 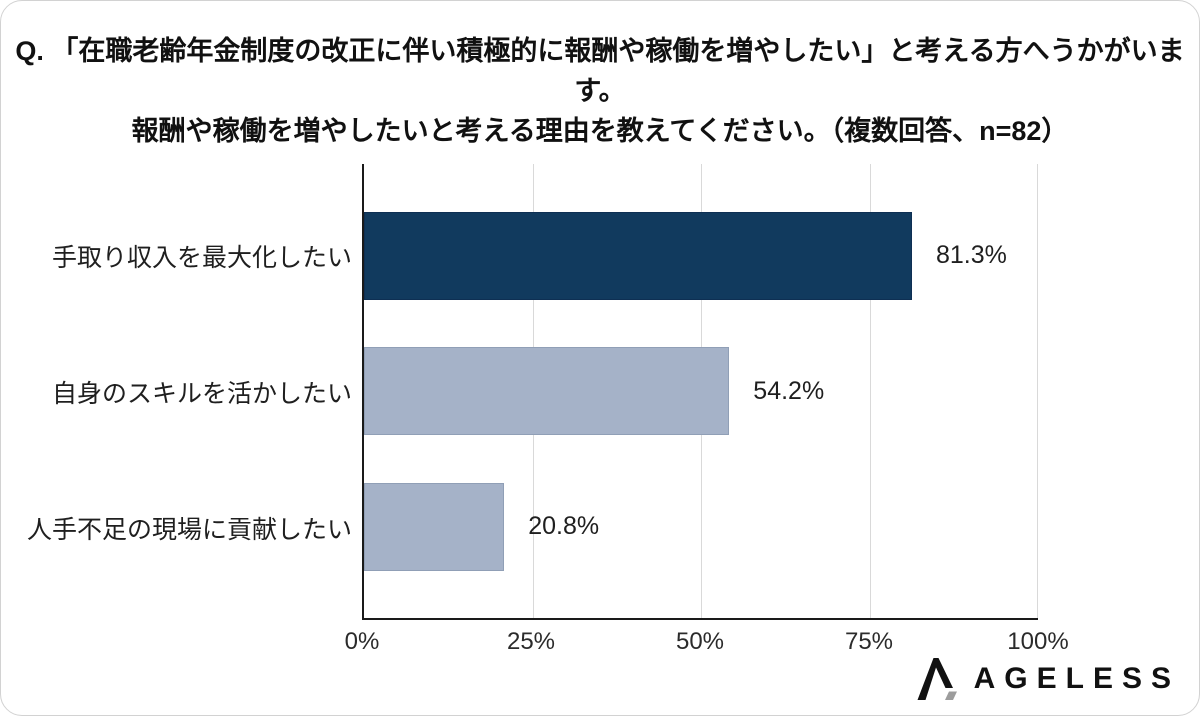 I want to click on bar-row: 81.3%, so click(x=701, y=255).